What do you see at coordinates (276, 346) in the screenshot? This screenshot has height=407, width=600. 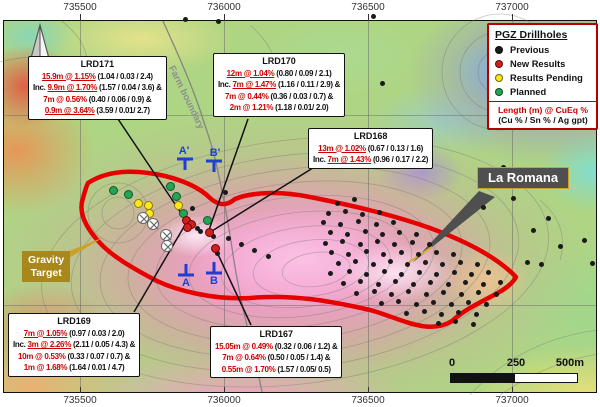 I see `callout-intercept-line: 15.05m @ 0.49% (0.32 / 0.06 / 1.2) &` at bounding box center [276, 346].